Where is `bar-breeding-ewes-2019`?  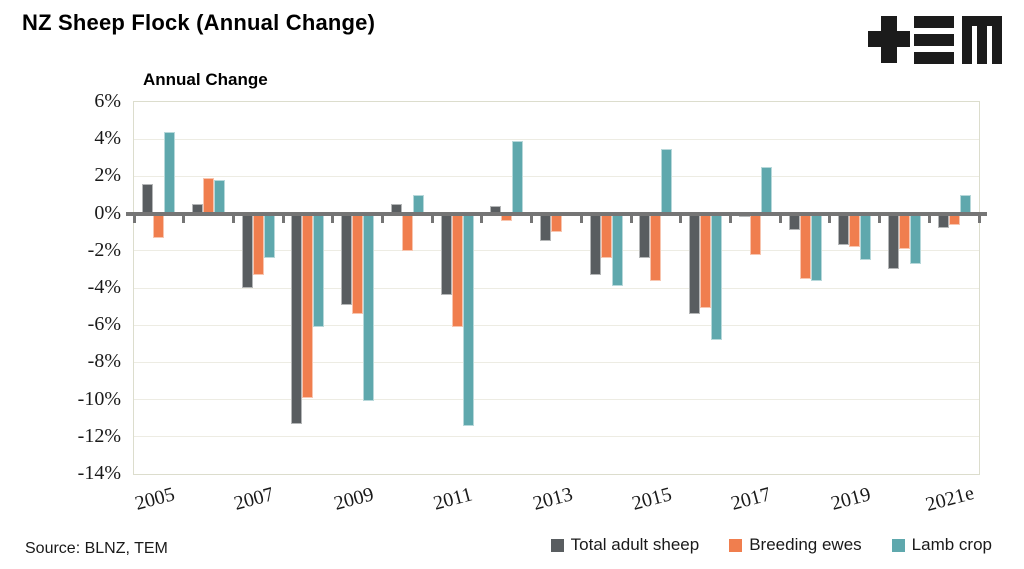 bar-breeding-ewes-2019 is located at coordinates (855, 230).